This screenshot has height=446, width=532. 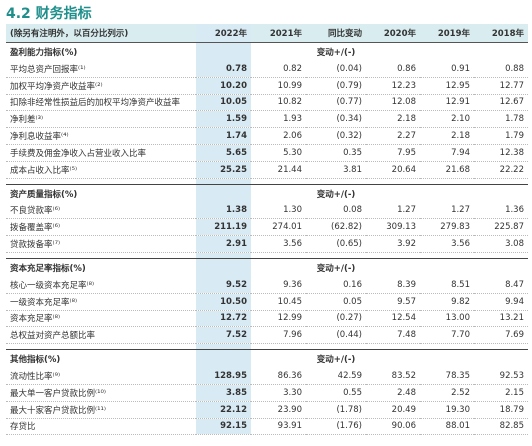 What do you see at coordinates (336, 335) in the screenshot?
I see `value-cell: (0.44)` at bounding box center [336, 335].